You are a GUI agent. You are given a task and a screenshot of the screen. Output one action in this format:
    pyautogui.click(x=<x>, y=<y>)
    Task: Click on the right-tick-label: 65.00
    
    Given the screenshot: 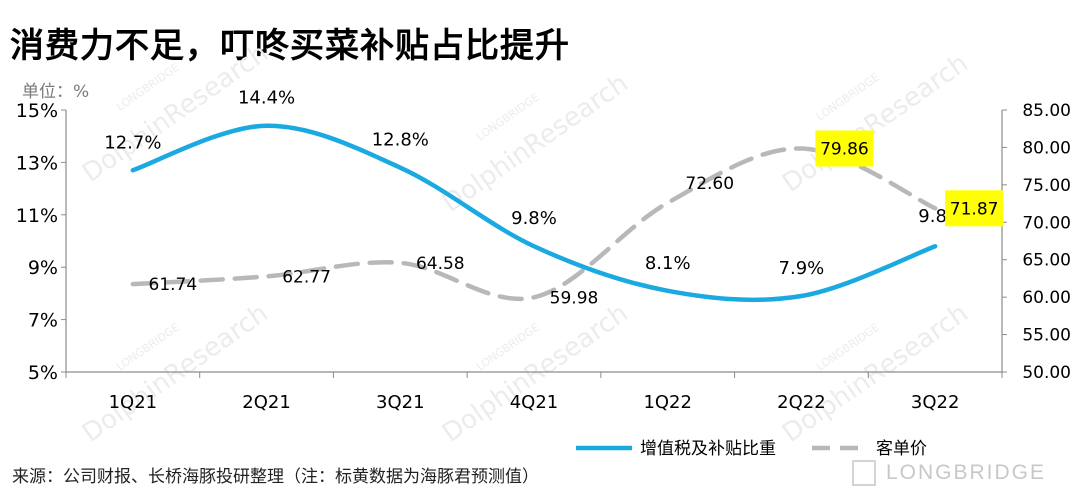 What is the action you would take?
    pyautogui.click(x=1046, y=261)
    